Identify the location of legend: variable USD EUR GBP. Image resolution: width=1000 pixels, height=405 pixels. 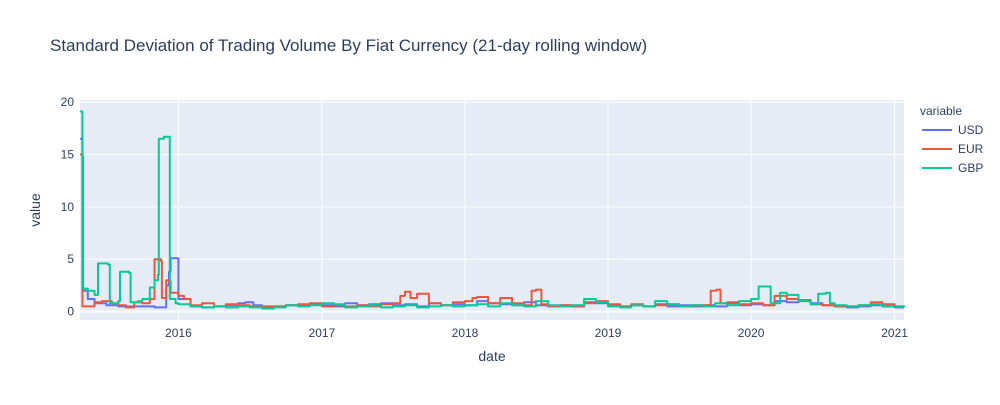
(952, 139).